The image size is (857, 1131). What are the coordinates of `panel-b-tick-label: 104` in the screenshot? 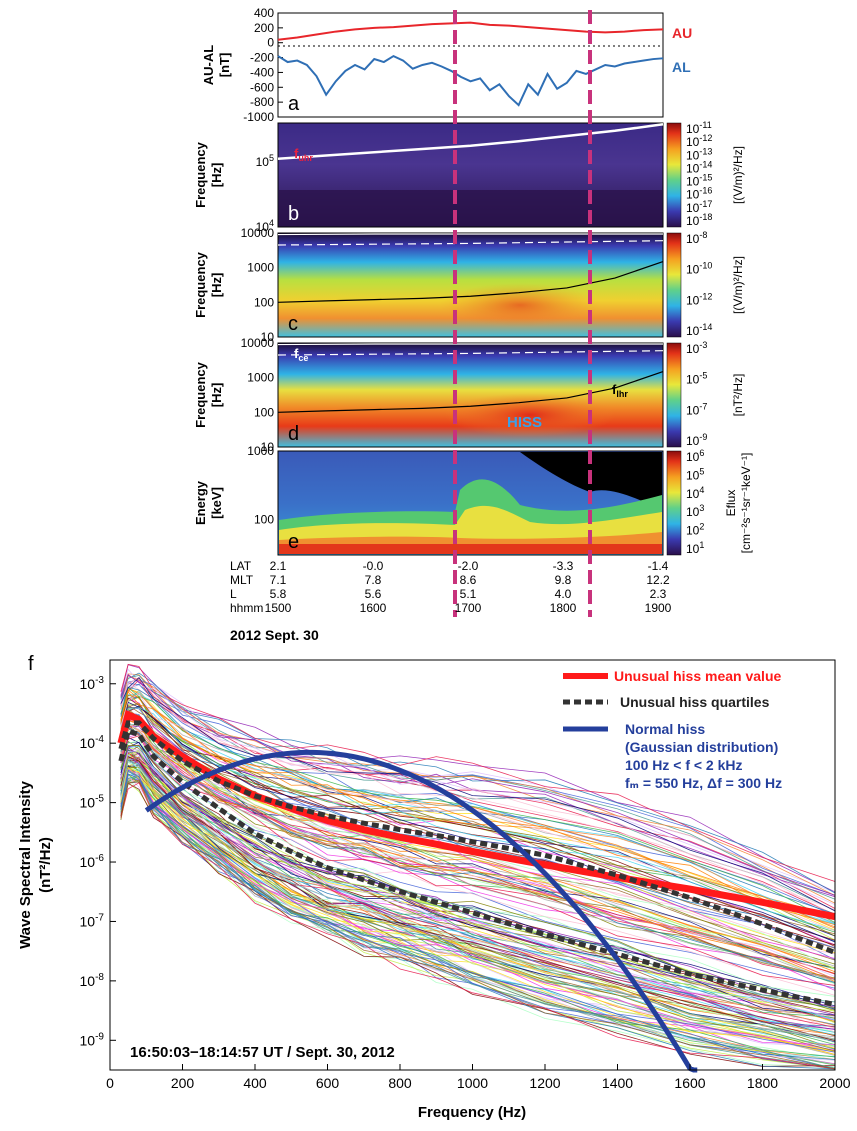 It's located at (265, 226).